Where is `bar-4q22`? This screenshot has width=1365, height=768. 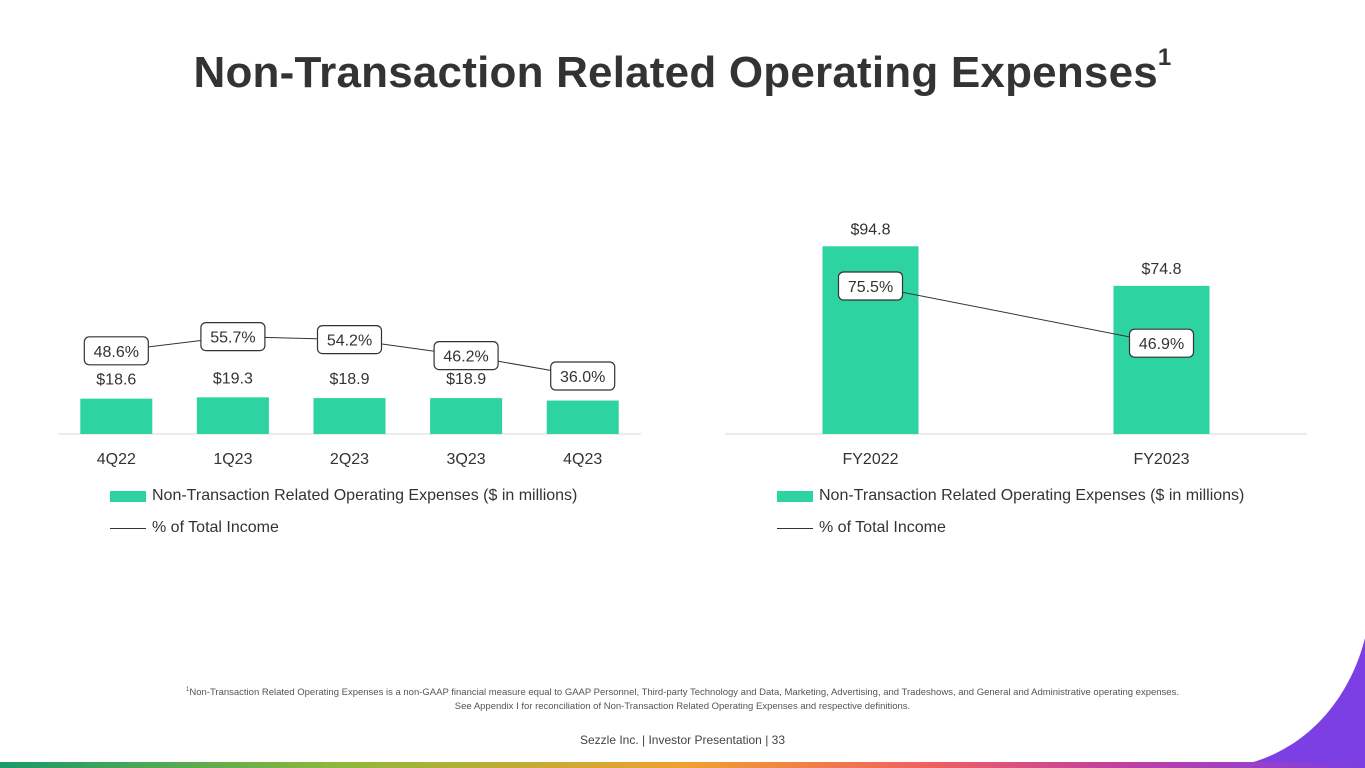
bar-4q22 is located at coordinates (116, 416).